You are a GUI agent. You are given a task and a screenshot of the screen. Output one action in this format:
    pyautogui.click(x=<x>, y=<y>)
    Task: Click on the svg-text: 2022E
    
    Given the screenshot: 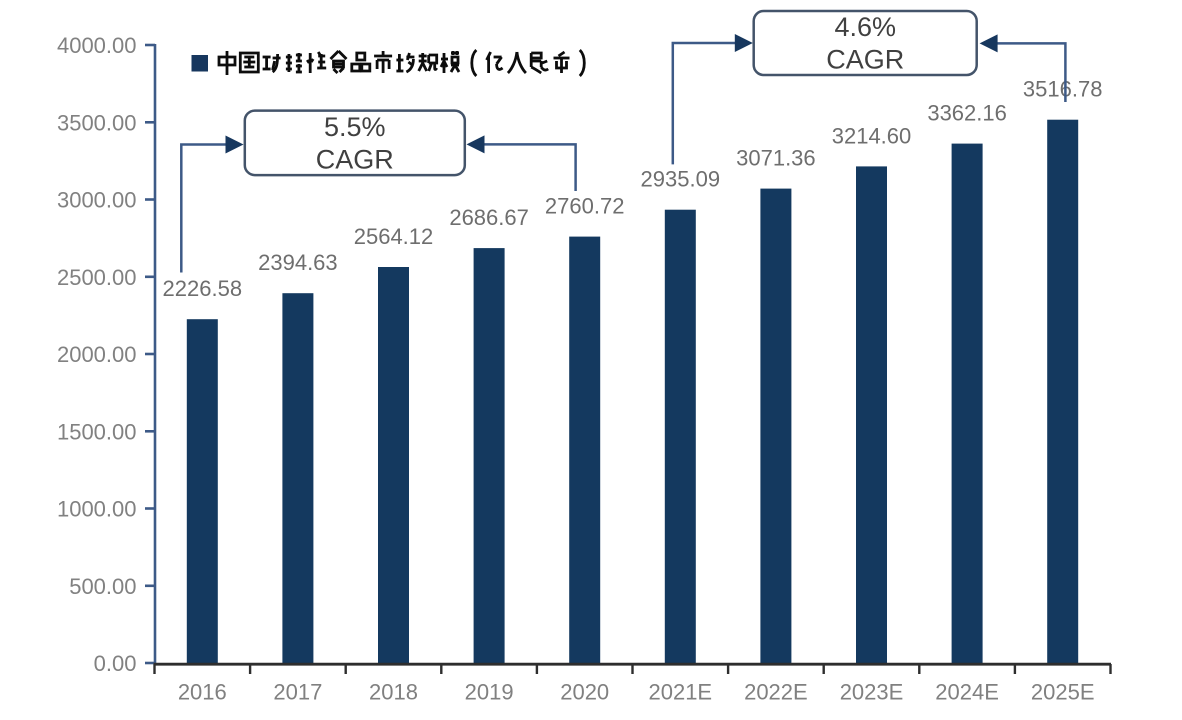 What is the action you would take?
    pyautogui.click(x=776, y=692)
    